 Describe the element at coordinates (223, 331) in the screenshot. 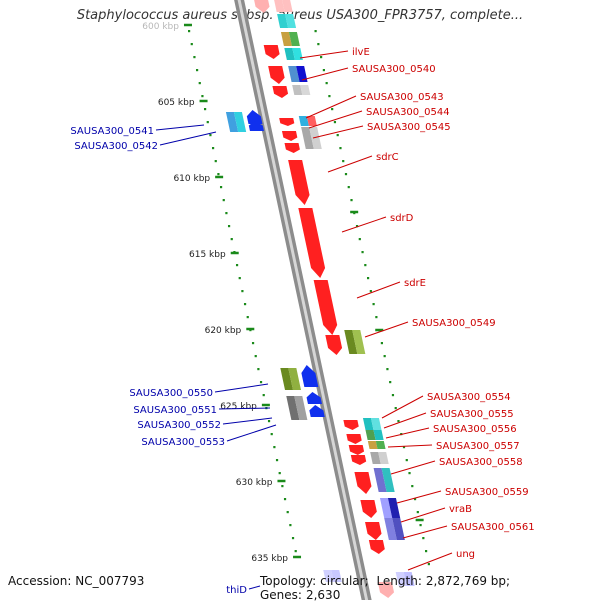

I see `scale-tick-label: 620 kbp` at that location.